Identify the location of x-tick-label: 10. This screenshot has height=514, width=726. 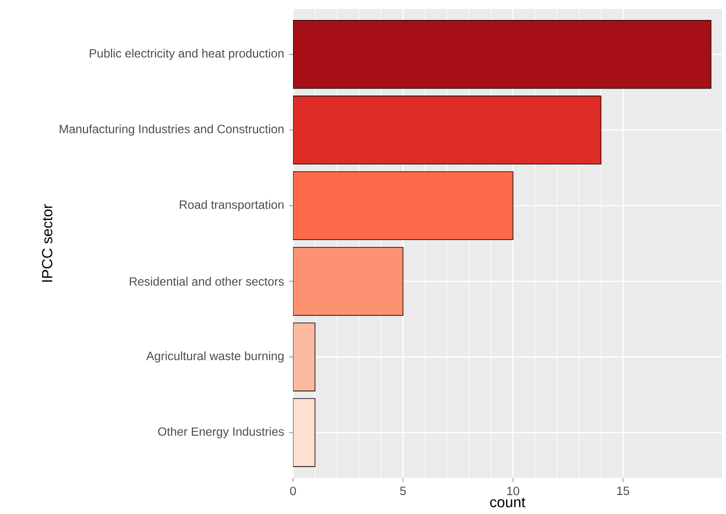
(513, 491).